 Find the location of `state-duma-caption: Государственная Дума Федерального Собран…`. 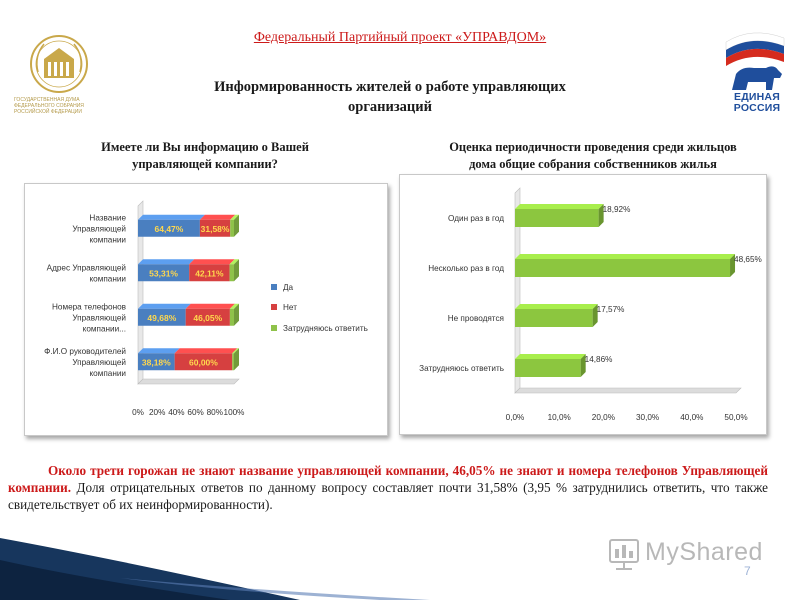

state-duma-caption: Государственная Дума Федерального Собран… is located at coordinates (49, 106).